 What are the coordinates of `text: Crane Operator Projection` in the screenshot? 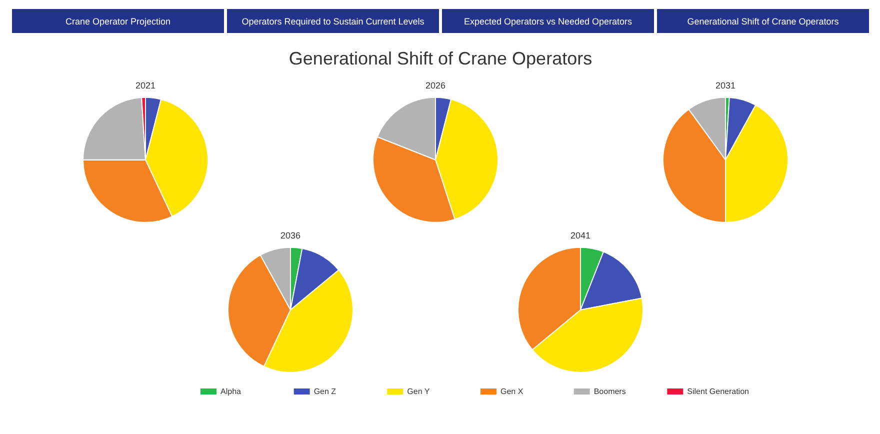 It's located at (118, 21).